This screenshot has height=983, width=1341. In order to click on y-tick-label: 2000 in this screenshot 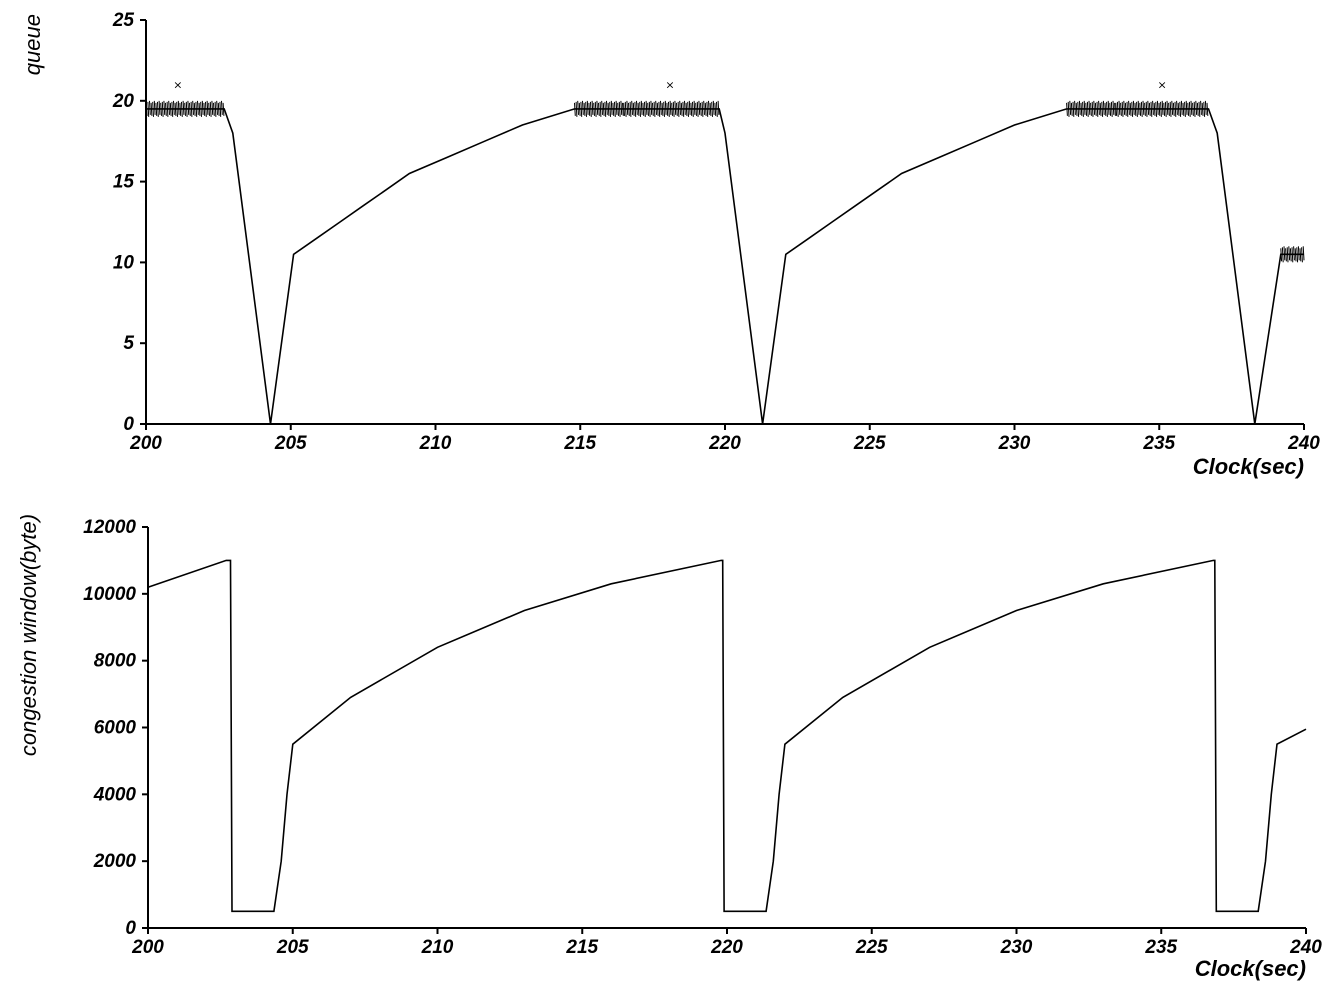, I will do `click(115, 861)`.